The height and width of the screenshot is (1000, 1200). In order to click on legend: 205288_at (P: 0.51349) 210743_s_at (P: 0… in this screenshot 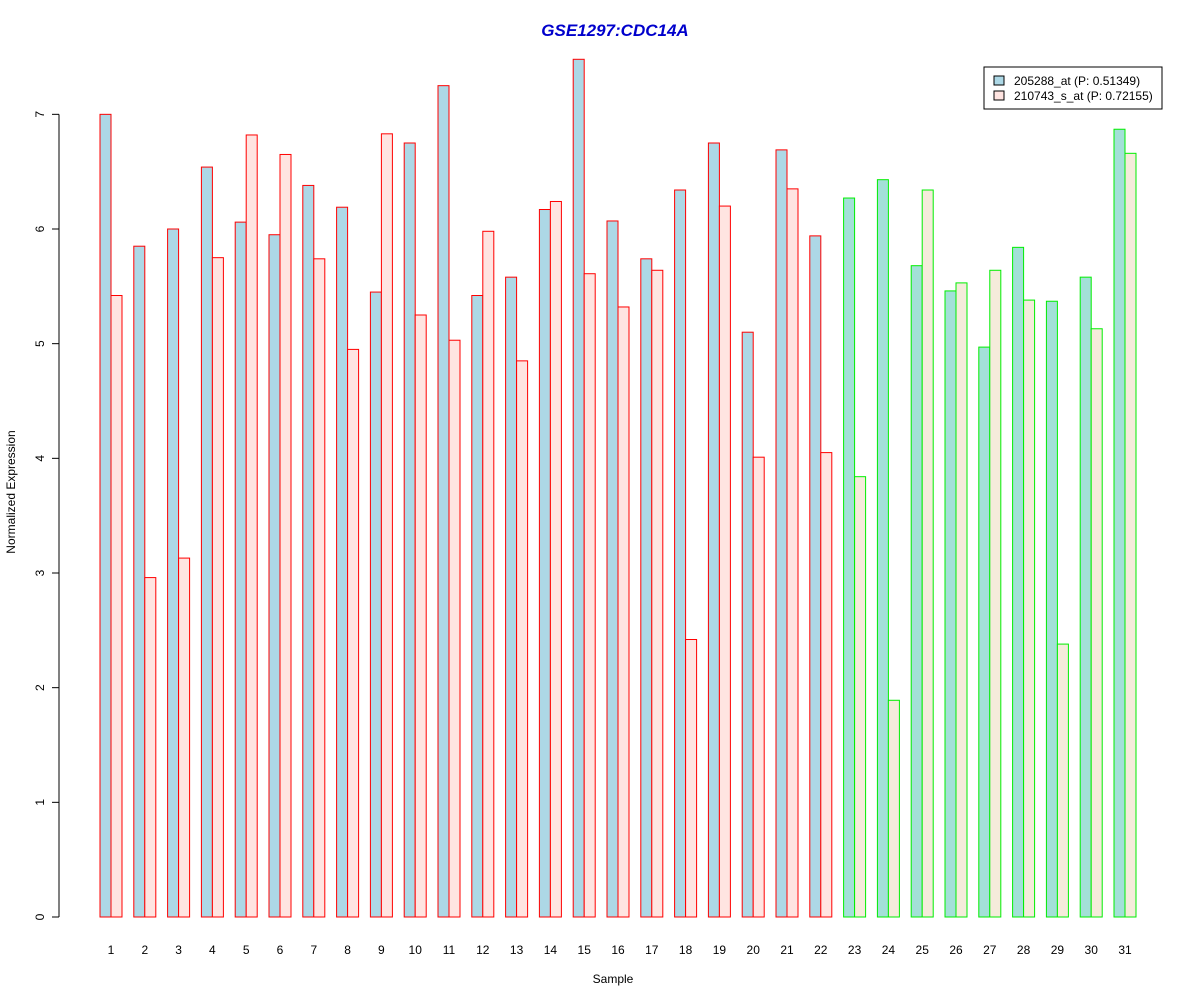, I will do `click(1073, 88)`.